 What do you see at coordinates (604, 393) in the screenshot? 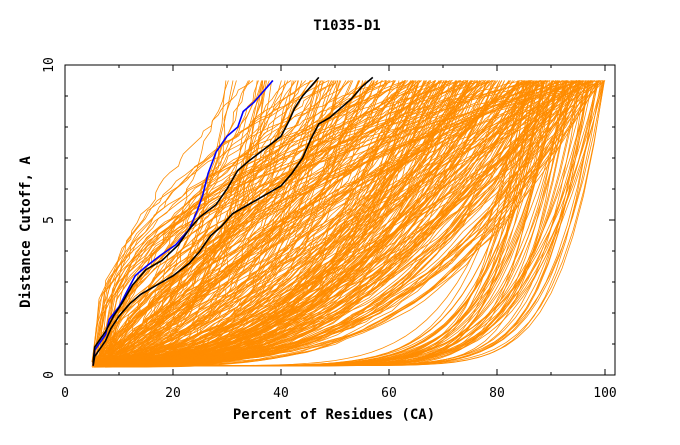
I see `x-tick-label: 100` at bounding box center [604, 393].